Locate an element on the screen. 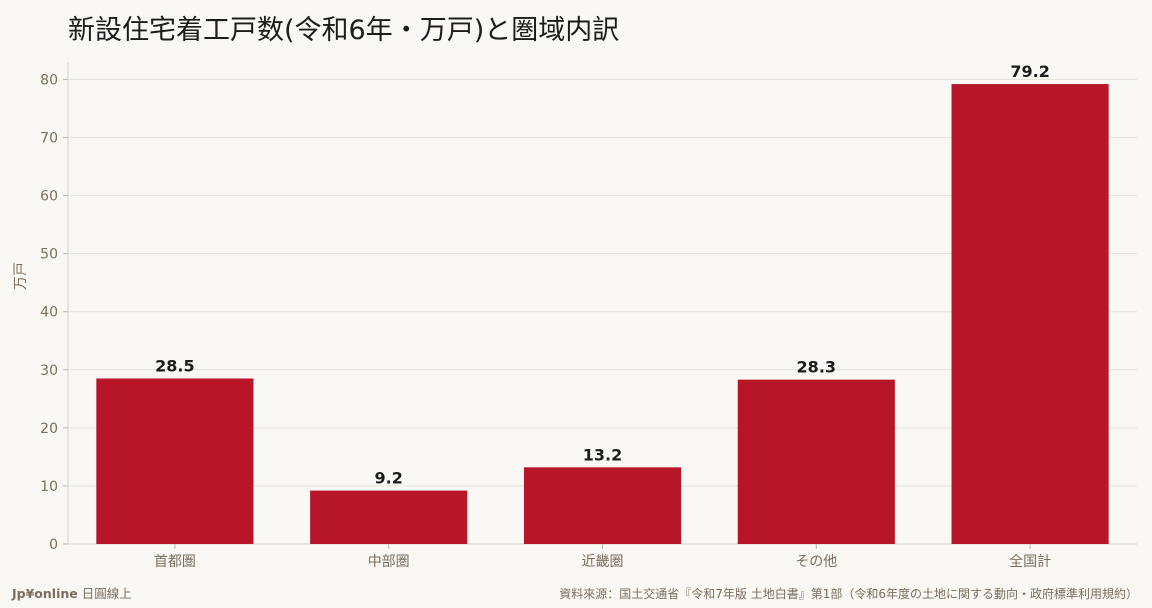 This screenshot has height=608, width=1152. y-tick-label: 30 is located at coordinates (49, 371).